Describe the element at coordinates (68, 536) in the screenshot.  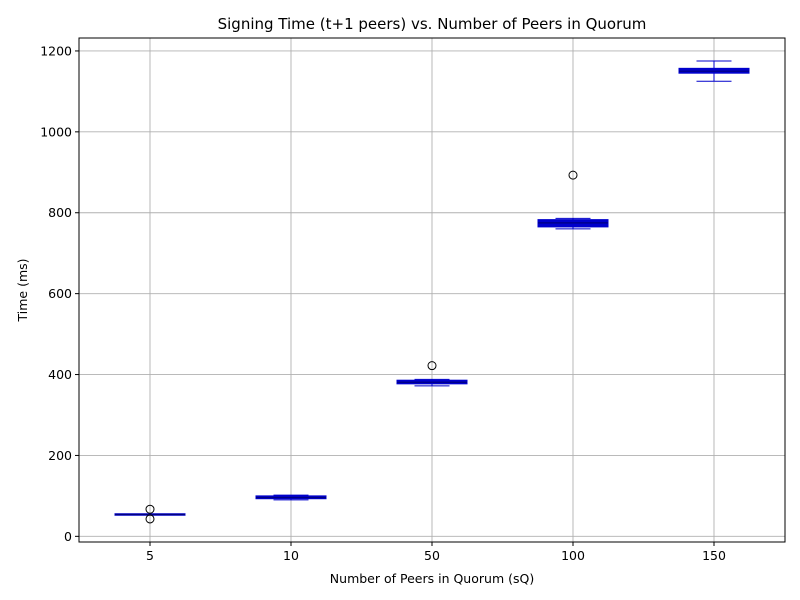
I see `y-tick-label: 0` at that location.